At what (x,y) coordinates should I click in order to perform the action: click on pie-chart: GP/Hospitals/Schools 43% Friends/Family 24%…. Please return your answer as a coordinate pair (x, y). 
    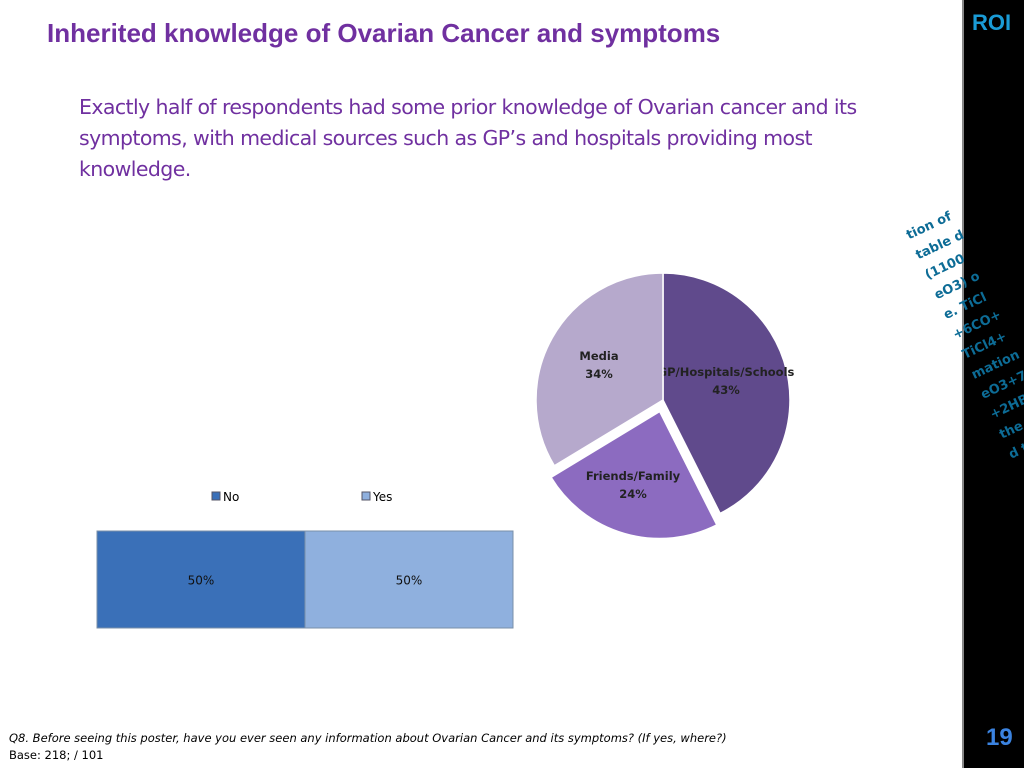
    Looking at the image, I should click on (665, 406).